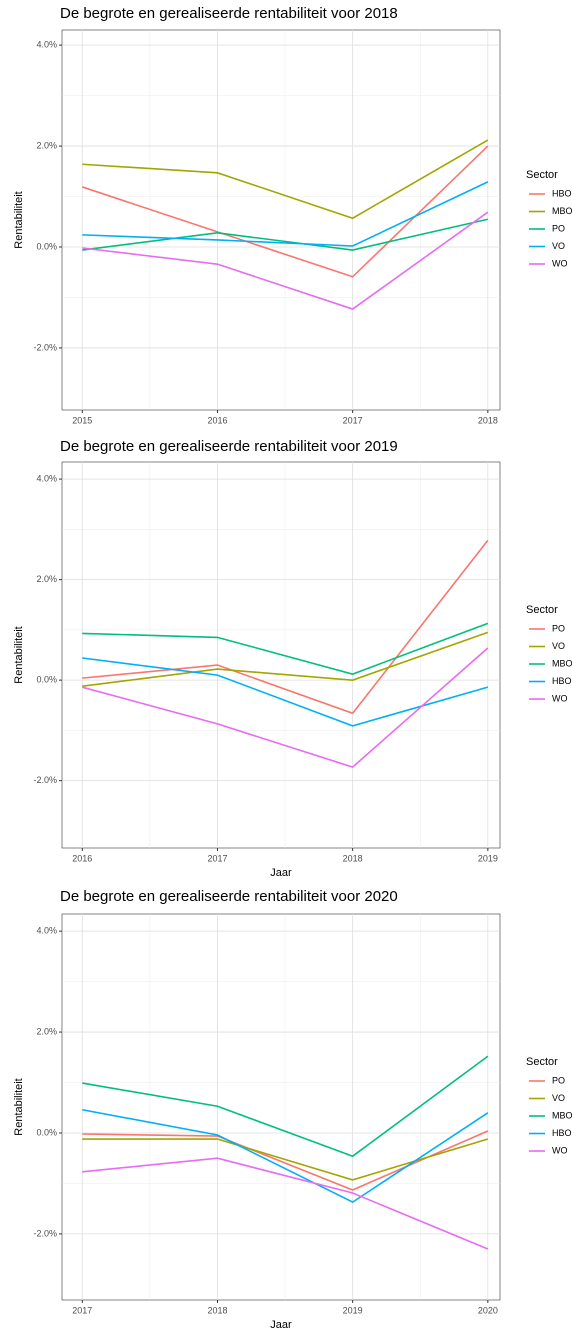 Image resolution: width=572 pixels, height=1332 pixels. Describe the element at coordinates (488, 1310) in the screenshot. I see `x-tick-label: 2020` at that location.